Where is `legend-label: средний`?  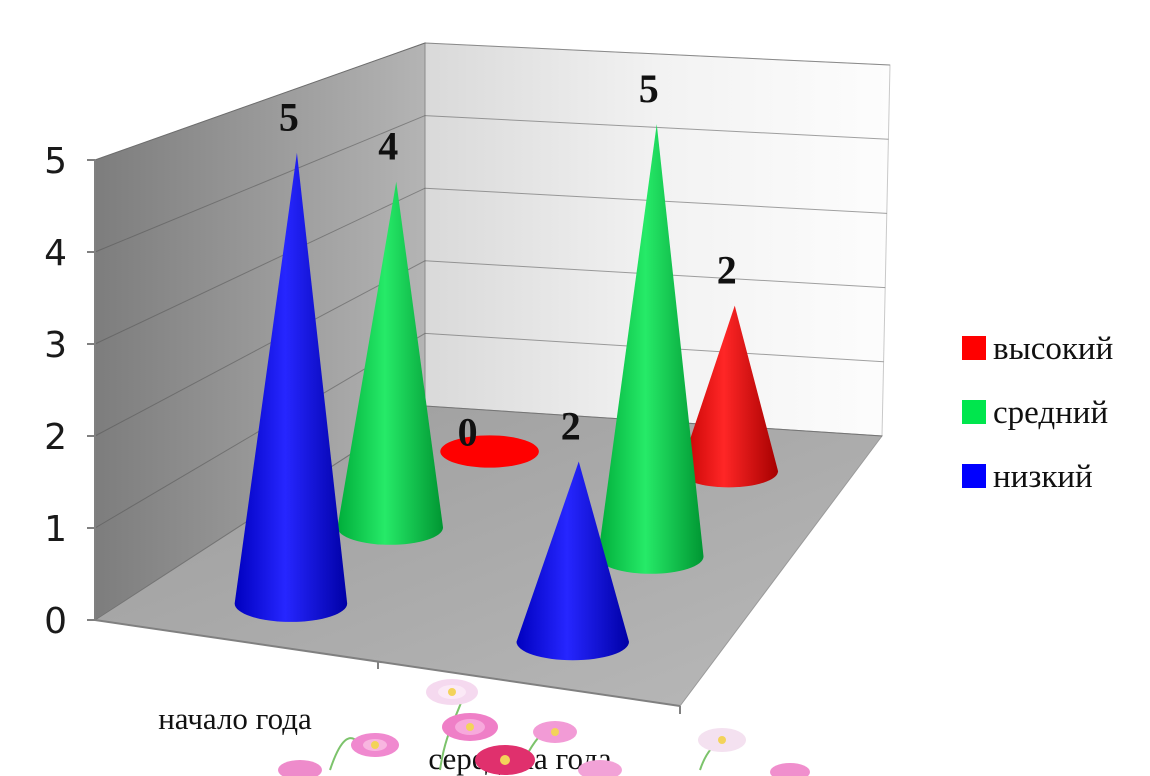
legend-label: средний is located at coordinates (1050, 413).